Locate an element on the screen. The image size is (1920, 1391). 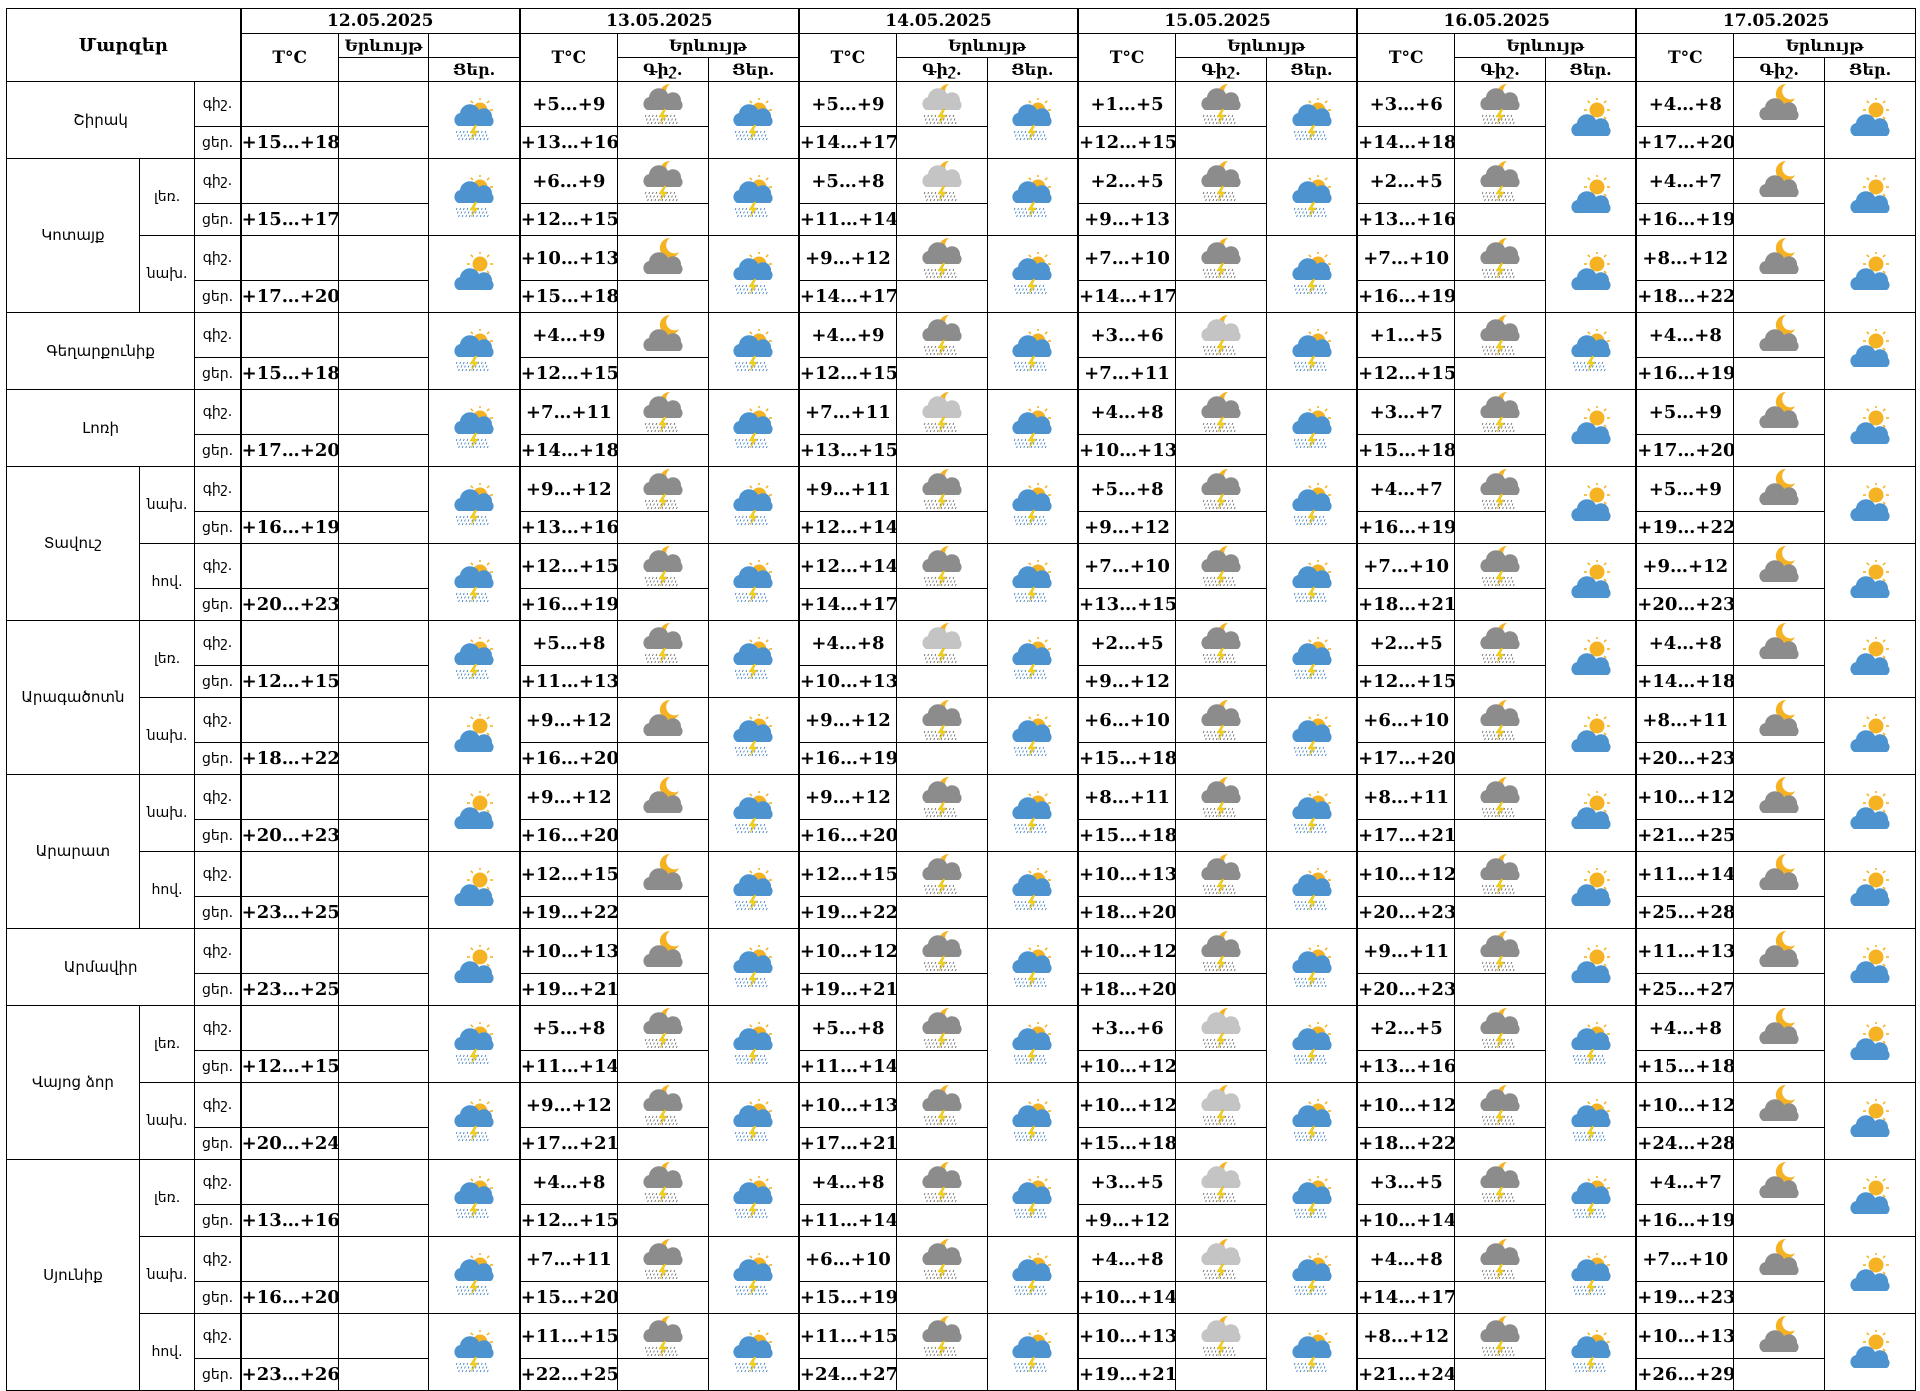
temperature-range: +5…+9 is located at coordinates (1685, 489).